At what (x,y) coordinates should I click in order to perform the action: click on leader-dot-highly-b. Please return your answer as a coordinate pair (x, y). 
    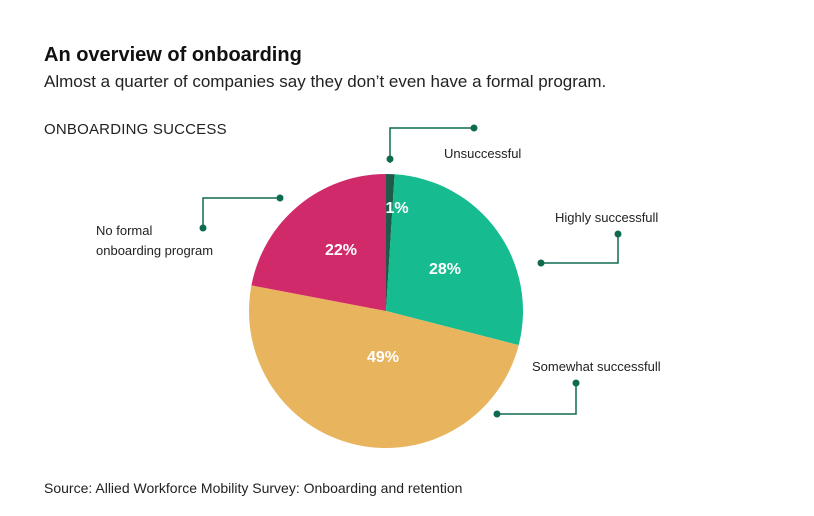
    Looking at the image, I should click on (618, 234).